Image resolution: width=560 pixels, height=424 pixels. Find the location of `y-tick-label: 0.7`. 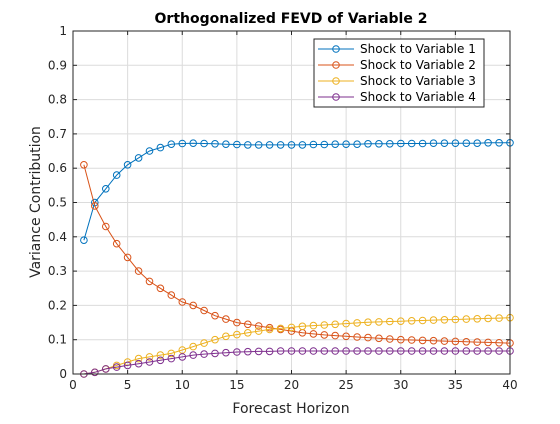

y-tick-label: 0.7 is located at coordinates (57, 134).